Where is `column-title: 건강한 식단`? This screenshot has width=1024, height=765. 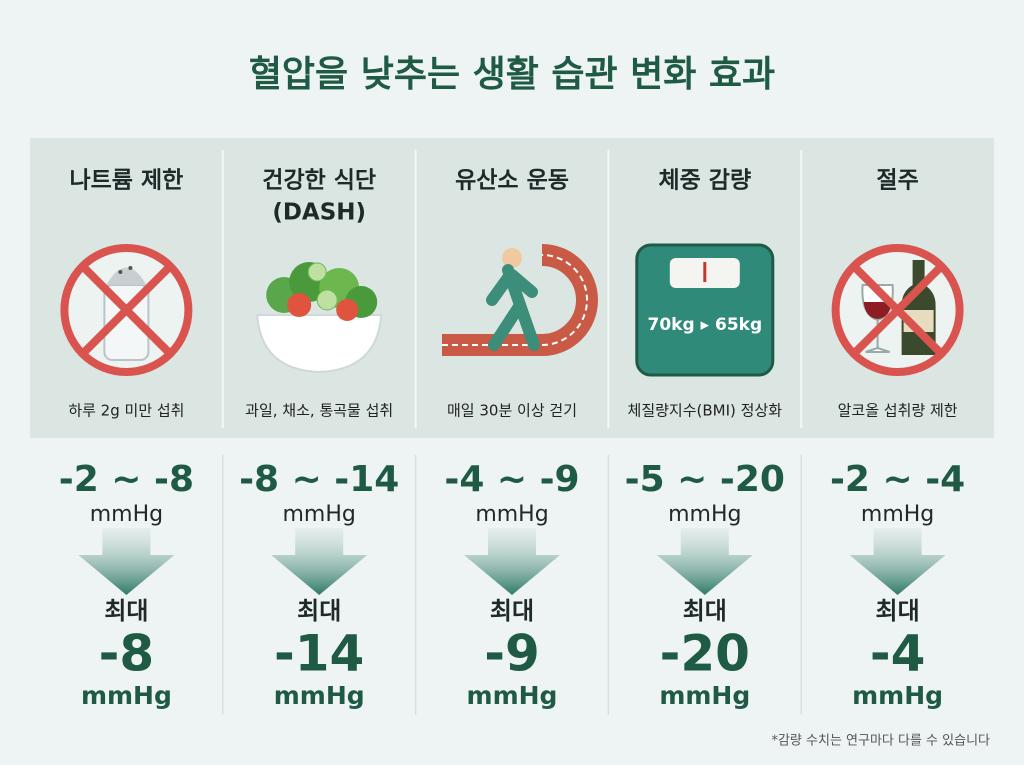
column-title: 건강한 식단 is located at coordinates (319, 181).